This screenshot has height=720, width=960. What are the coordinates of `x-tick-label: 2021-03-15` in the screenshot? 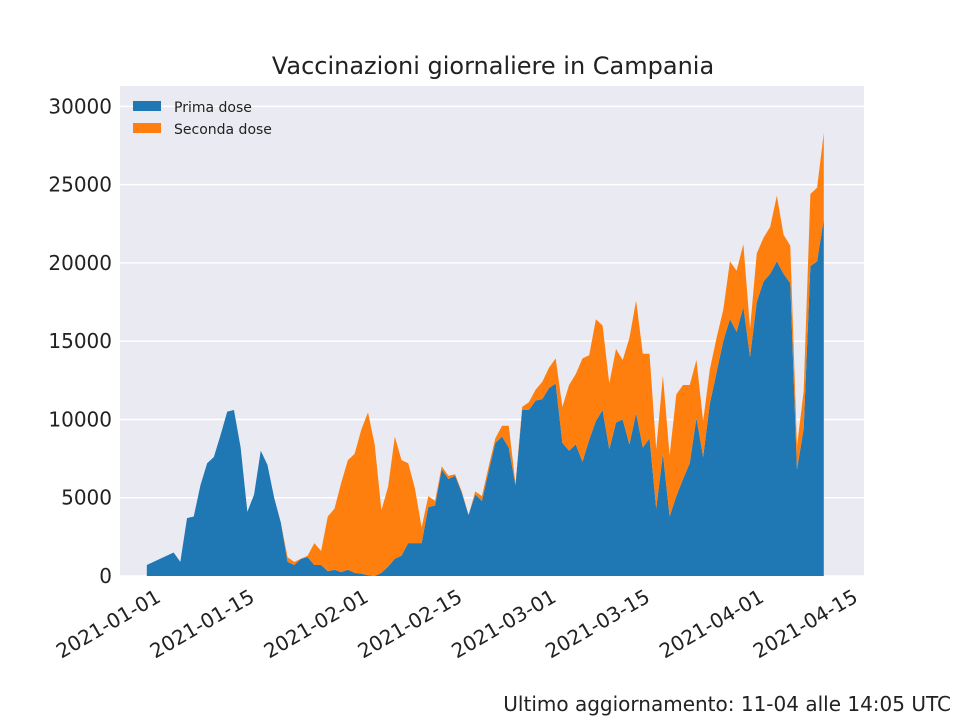 It's located at (597, 623).